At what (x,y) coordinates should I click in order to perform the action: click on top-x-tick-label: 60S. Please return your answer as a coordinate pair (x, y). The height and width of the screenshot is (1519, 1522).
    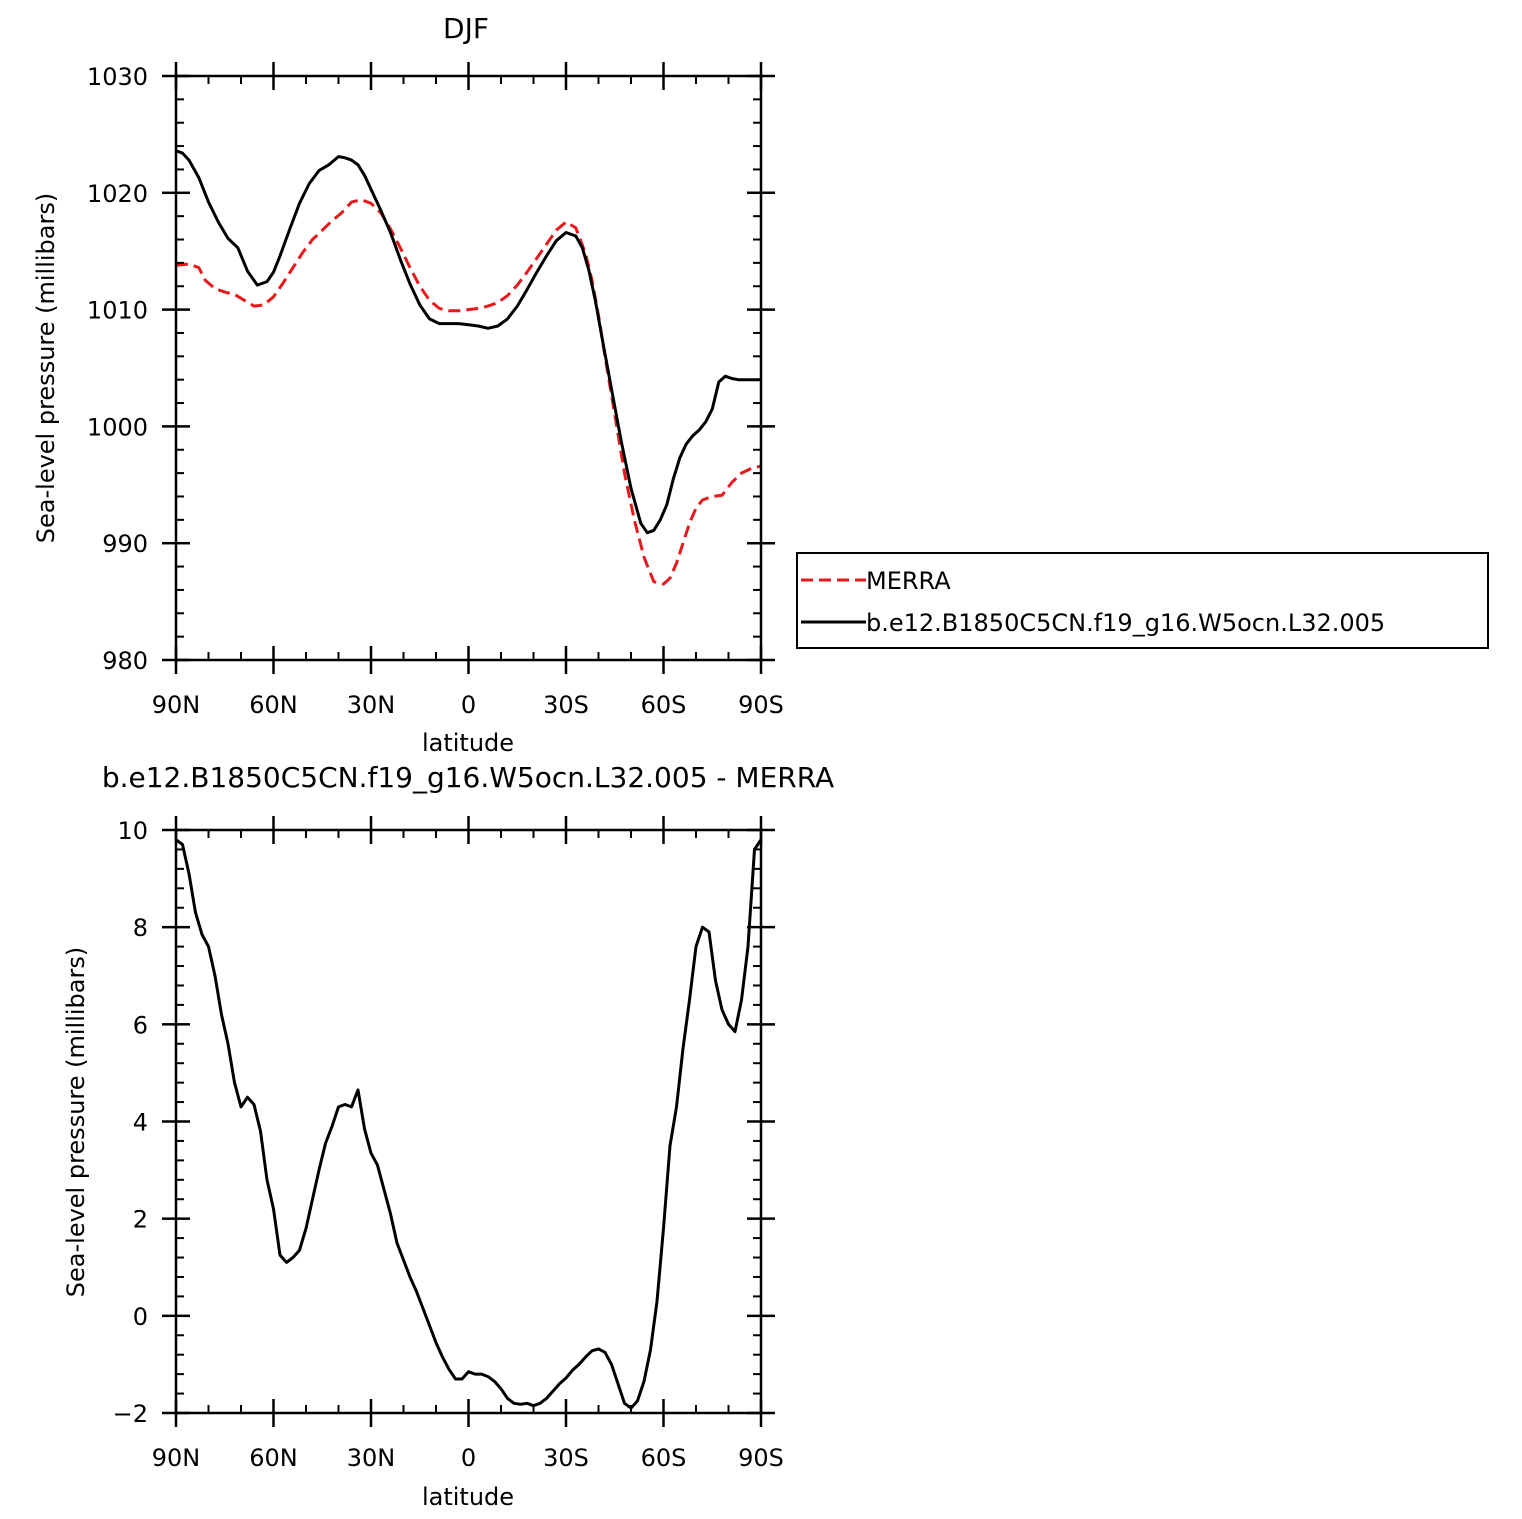
    Looking at the image, I should click on (664, 705).